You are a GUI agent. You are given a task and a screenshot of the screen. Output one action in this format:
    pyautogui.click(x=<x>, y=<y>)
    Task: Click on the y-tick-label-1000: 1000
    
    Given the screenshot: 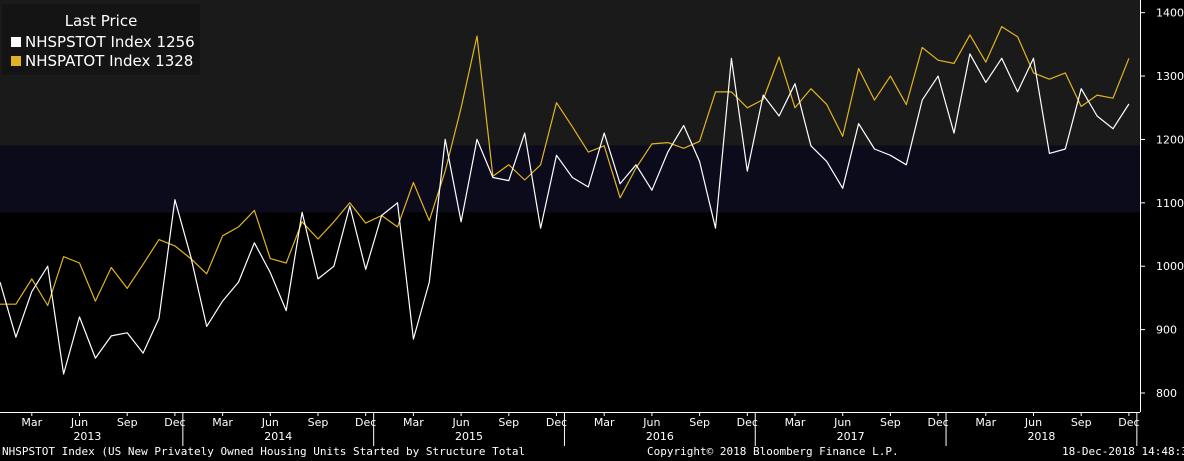 What is the action you would take?
    pyautogui.click(x=1170, y=266)
    